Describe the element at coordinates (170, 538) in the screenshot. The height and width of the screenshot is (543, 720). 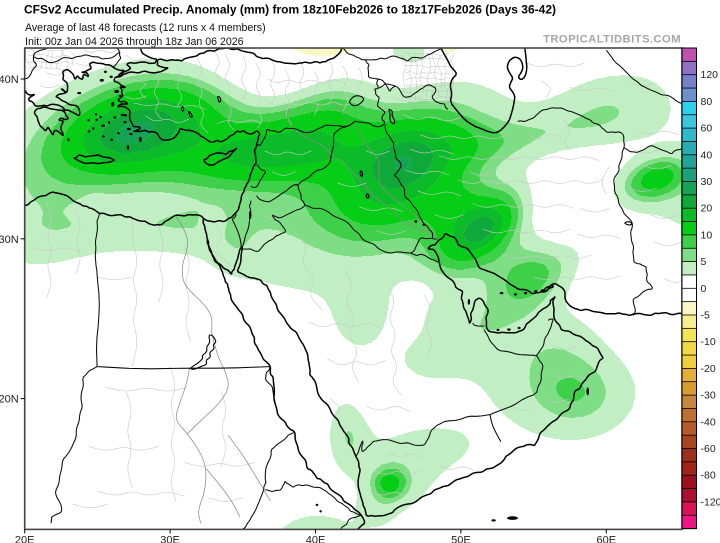
I see `svg-text: 30E` at that location.